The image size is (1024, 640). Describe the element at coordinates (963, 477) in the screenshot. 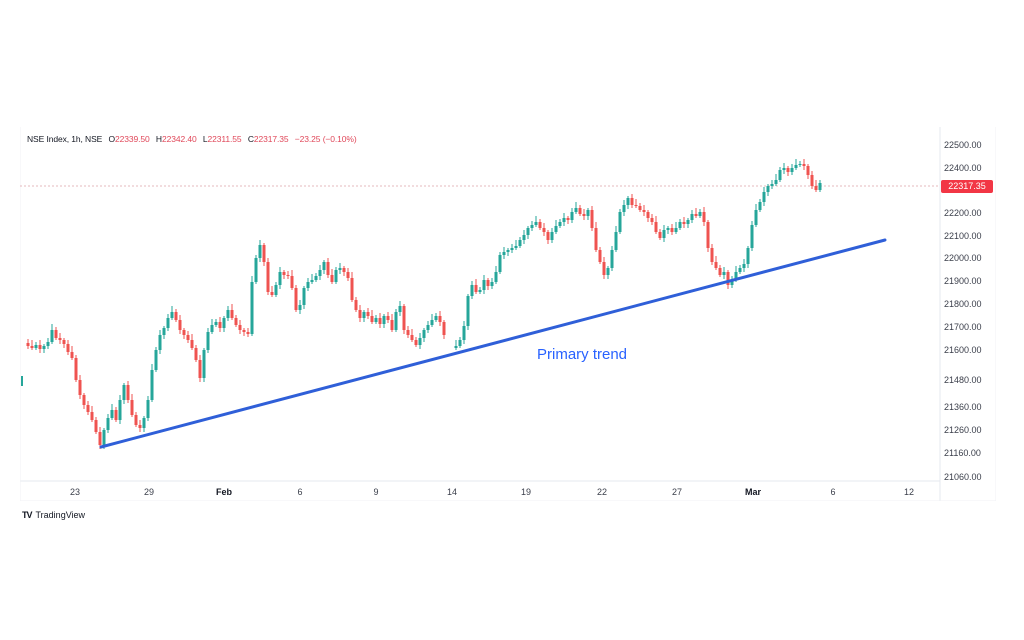

I see `price-tick-label: 21060.00` at that location.